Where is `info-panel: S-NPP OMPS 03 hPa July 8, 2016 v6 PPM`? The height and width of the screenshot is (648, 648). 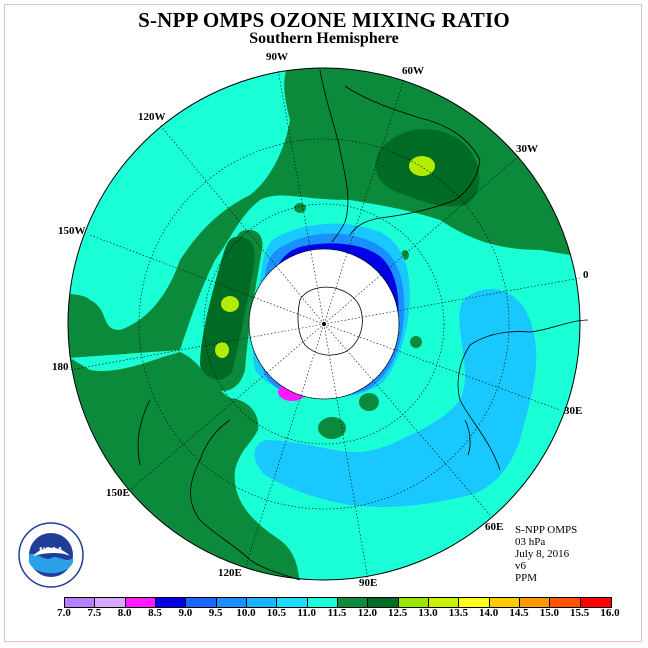 info-panel: S-NPP OMPS 03 hPa July 8, 2016 v6 PPM is located at coordinates (546, 554).